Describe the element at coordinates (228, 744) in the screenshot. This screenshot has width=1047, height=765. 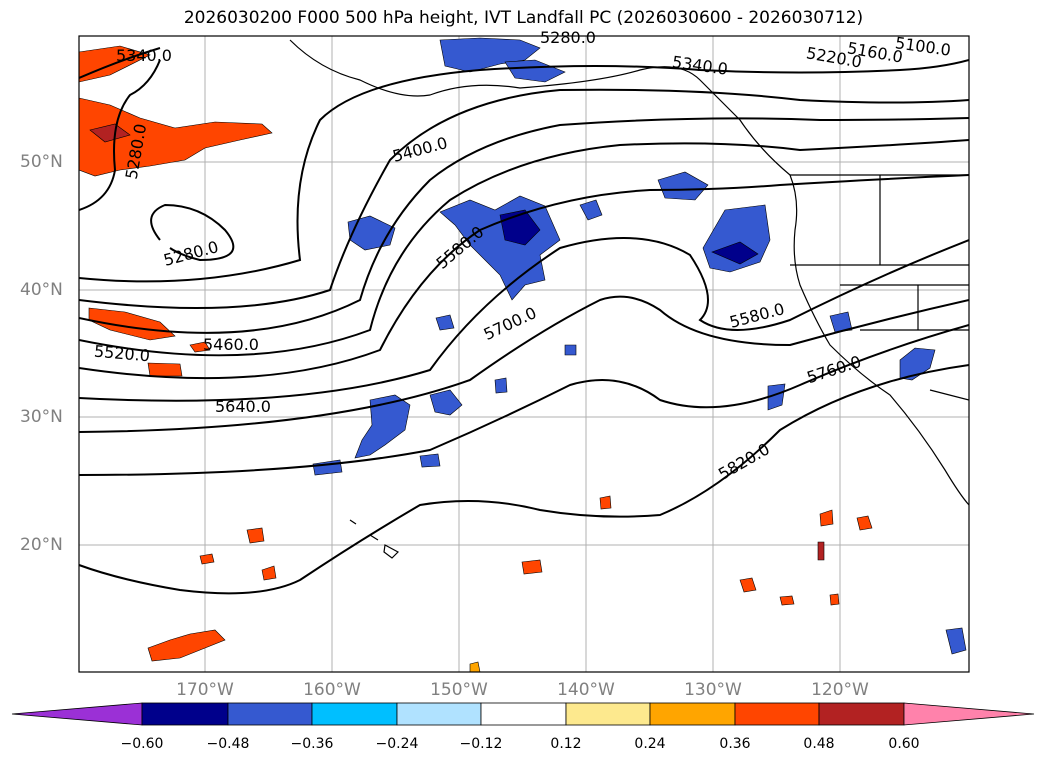
I see `colorbar-tick: −0.48` at that location.